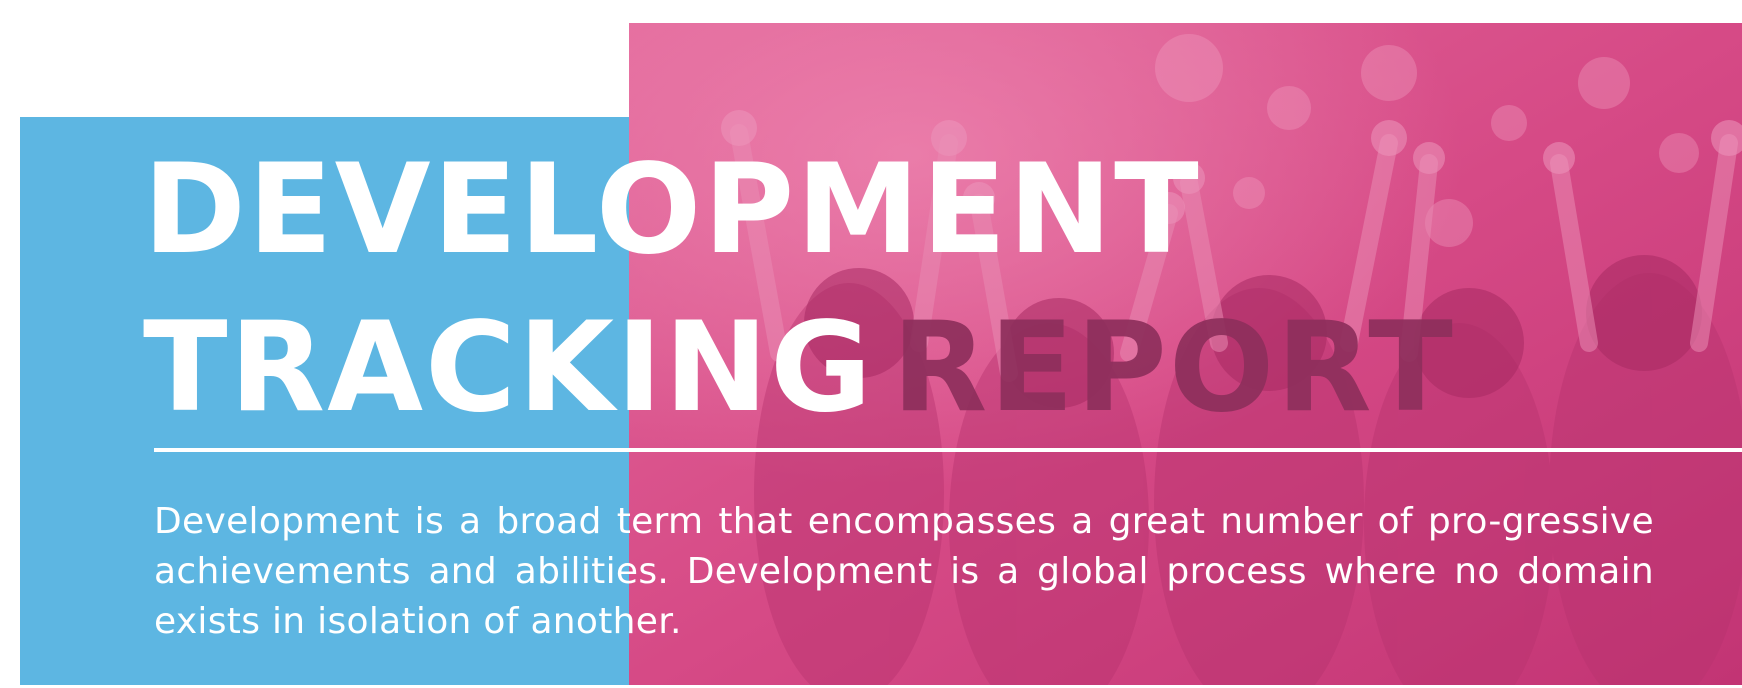 The width and height of the screenshot is (1742, 688). Describe the element at coordinates (1173, 368) in the screenshot. I see `title-word-report: REPORT` at that location.